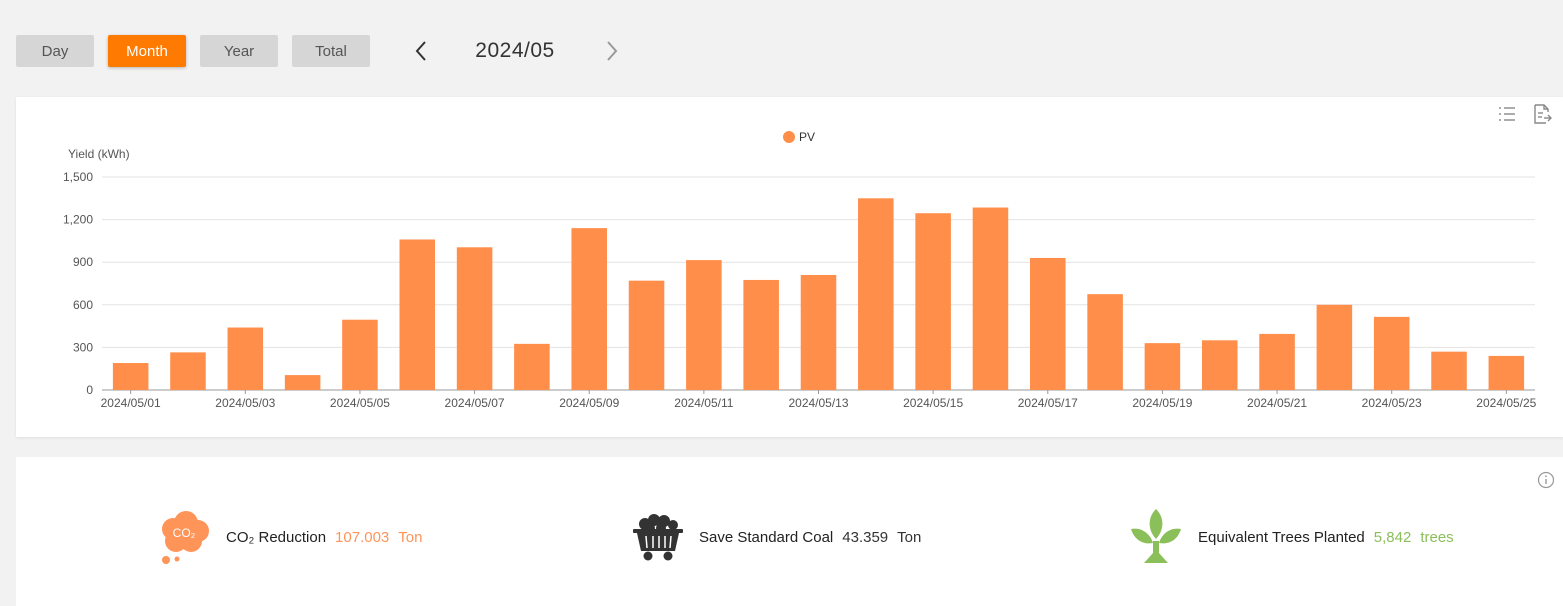 The image size is (1563, 606). I want to click on co2-cloud-icon: CO₂, so click(185, 537).